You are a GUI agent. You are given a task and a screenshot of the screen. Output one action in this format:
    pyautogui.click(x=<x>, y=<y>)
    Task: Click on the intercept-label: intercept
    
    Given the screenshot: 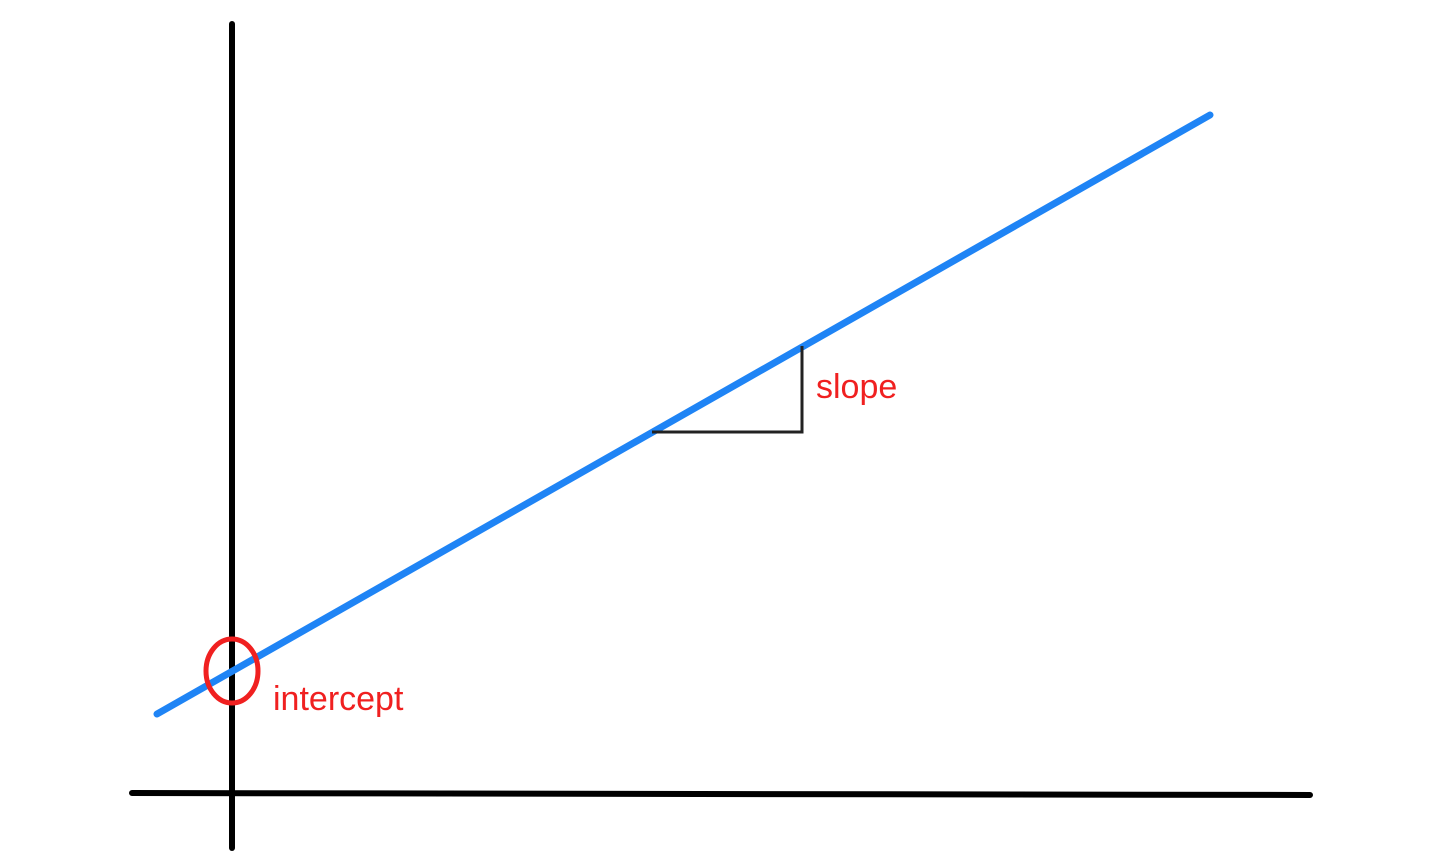 What is the action you would take?
    pyautogui.click(x=338, y=699)
    